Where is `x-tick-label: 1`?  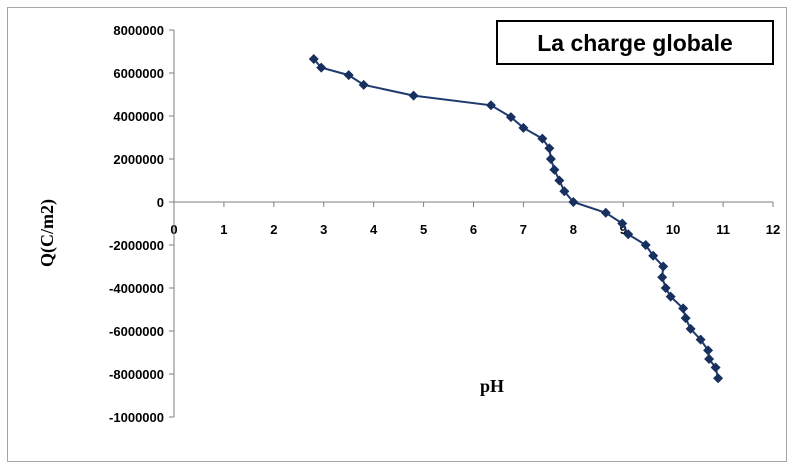 x-tick-label: 1 is located at coordinates (223, 229).